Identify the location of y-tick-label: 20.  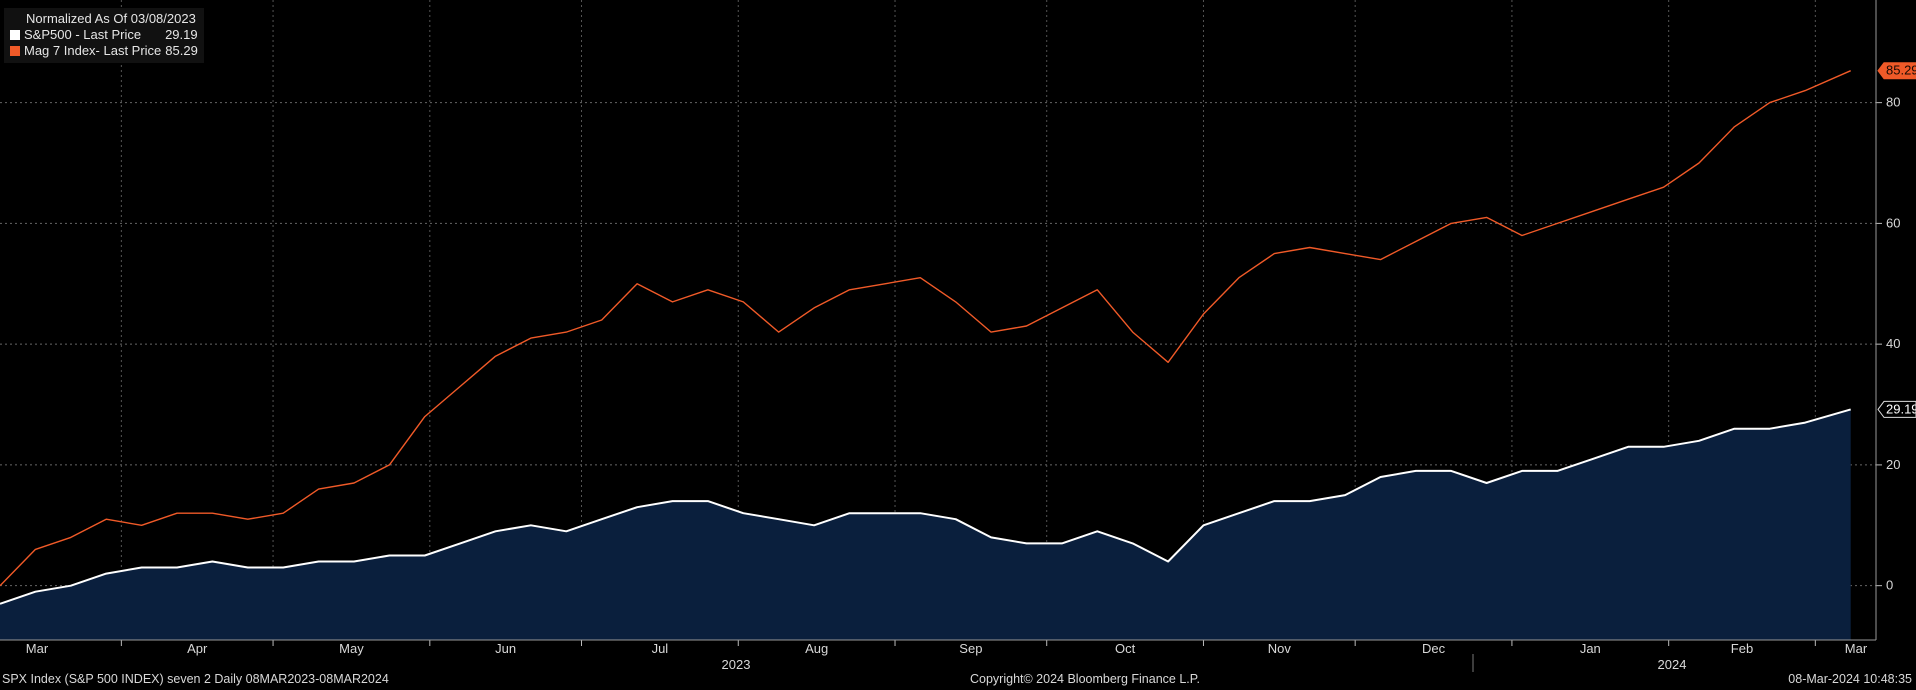
(1893, 464).